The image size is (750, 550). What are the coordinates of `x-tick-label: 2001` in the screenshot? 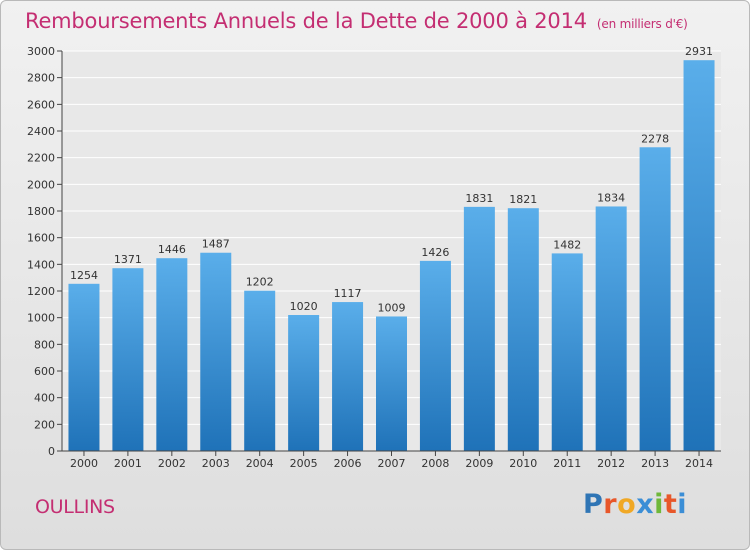 It's located at (128, 463).